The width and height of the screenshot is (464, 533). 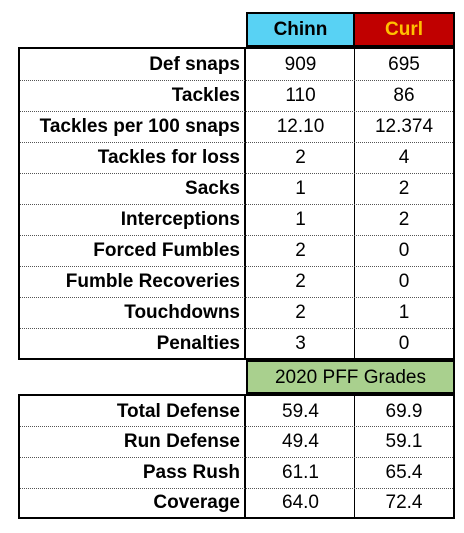 I want to click on stat-chinn-tackles-per-100: 12.10, so click(x=300, y=126).